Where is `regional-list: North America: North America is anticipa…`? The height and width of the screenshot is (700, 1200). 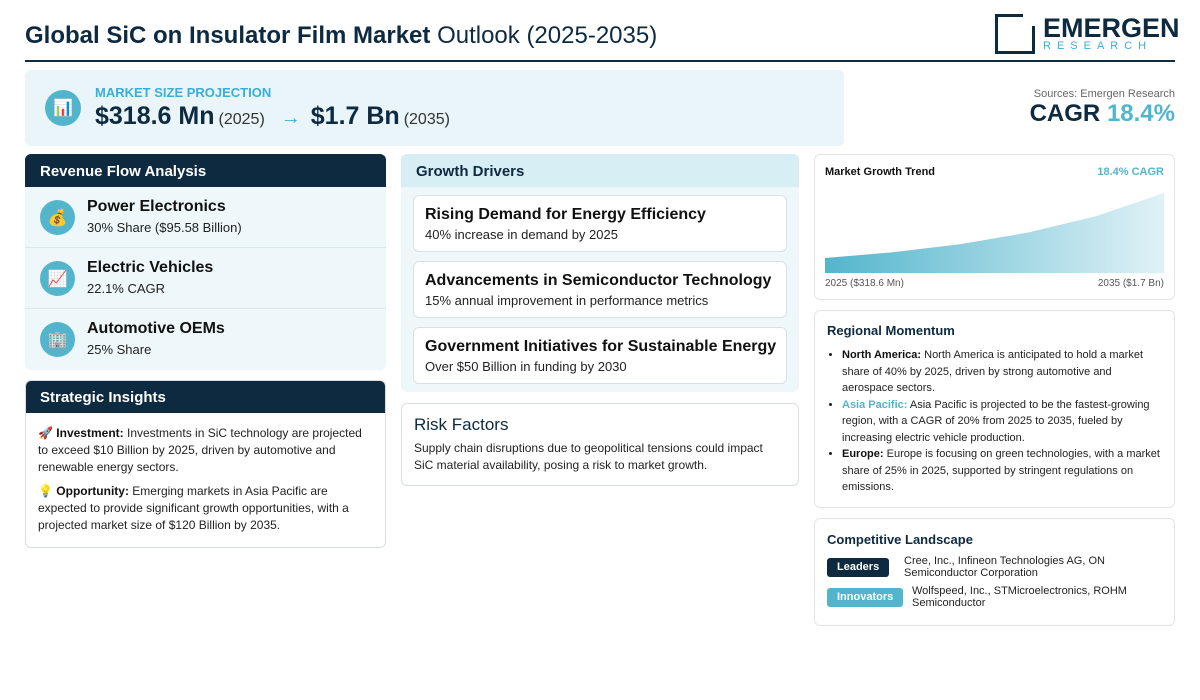 regional-list: North America: North America is anticipa… is located at coordinates (1002, 421).